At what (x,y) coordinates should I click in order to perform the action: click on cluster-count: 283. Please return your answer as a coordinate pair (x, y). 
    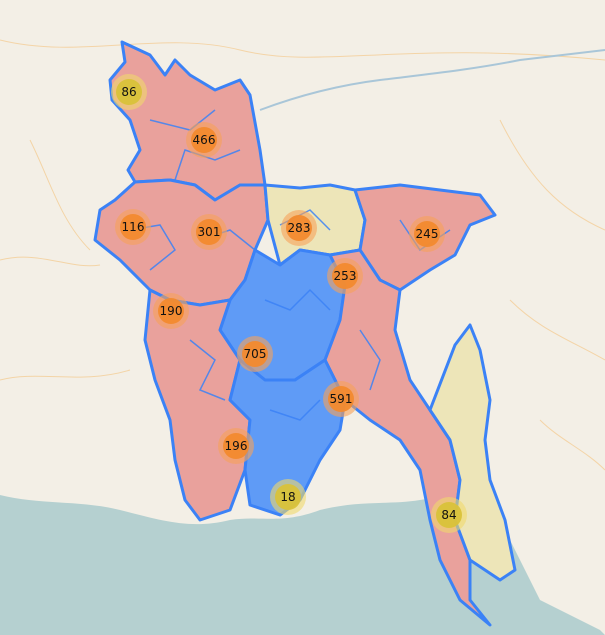
    Looking at the image, I should click on (299, 228).